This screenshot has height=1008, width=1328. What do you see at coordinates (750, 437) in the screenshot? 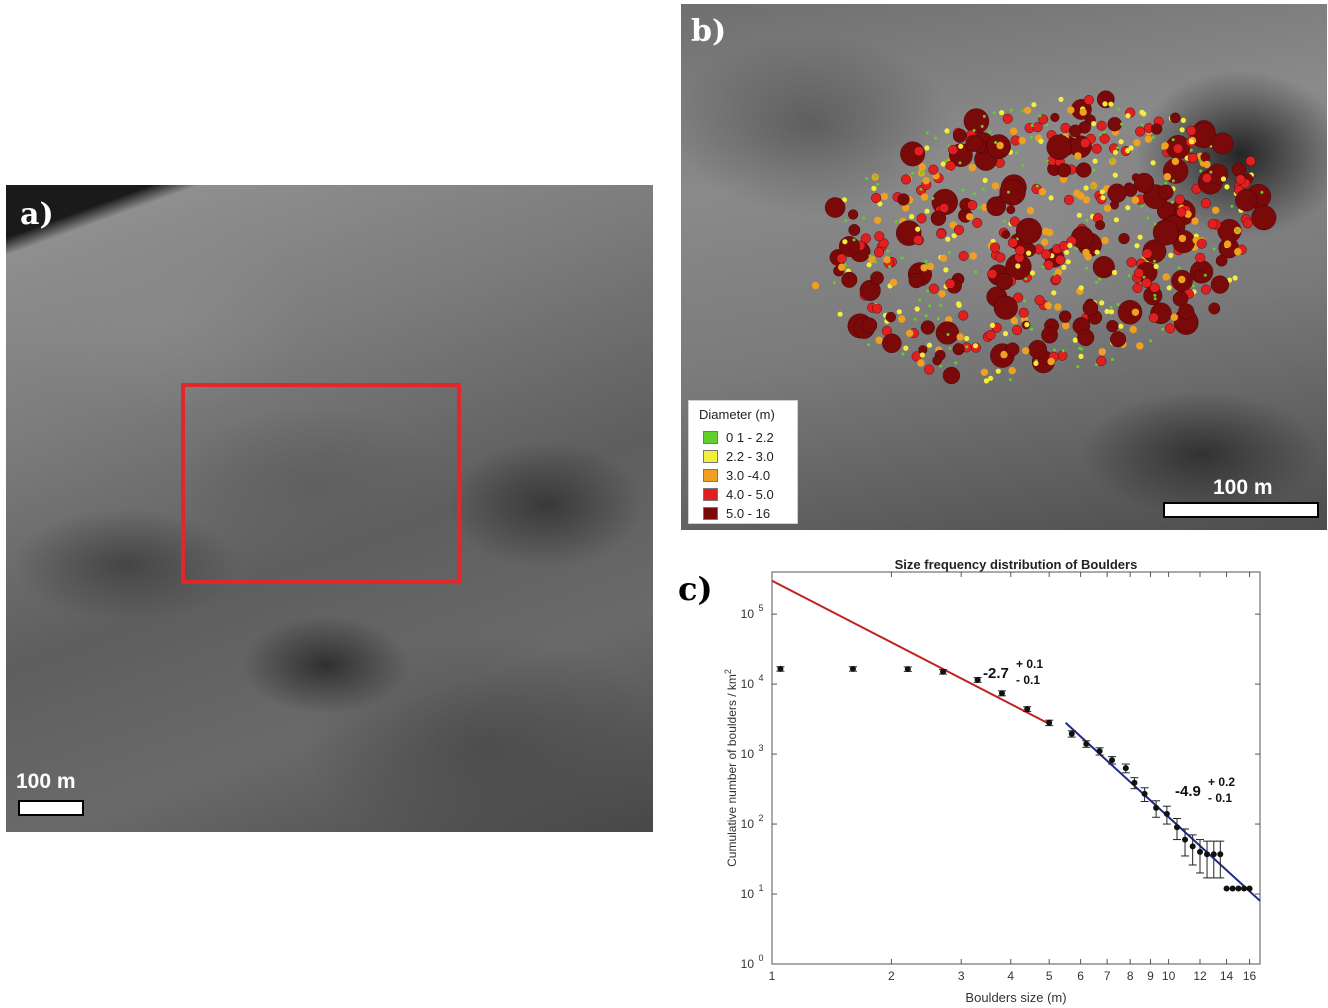
I see `legend-label: 0 1 - 2.2` at bounding box center [750, 437].